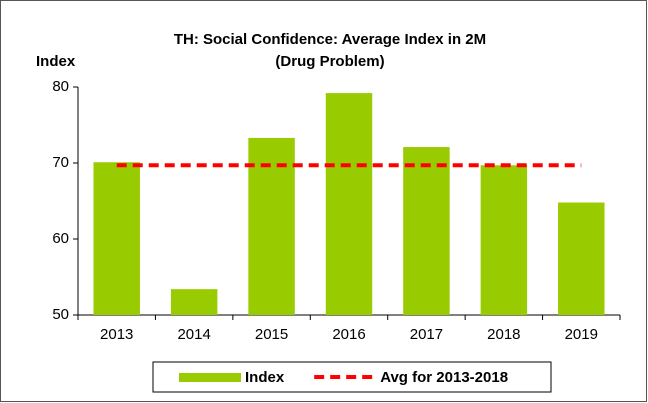 This screenshot has height=403, width=648. Describe the element at coordinates (60, 238) in the screenshot. I see `y-tick-label: 60` at that location.